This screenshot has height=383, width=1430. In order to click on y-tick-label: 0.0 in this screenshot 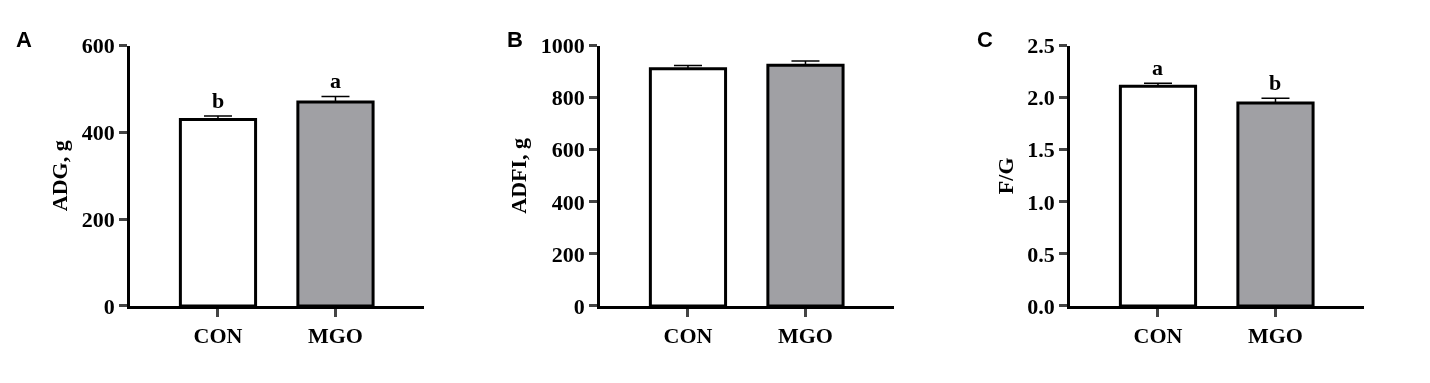, I will do `click(1041, 306)`.